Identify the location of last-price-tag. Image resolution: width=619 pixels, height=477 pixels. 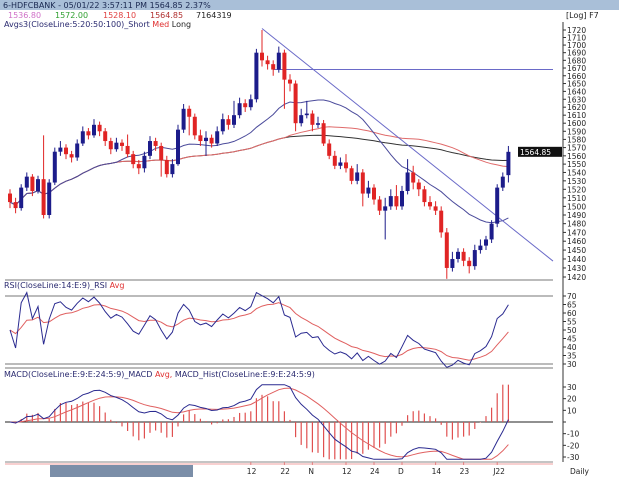
(540, 151).